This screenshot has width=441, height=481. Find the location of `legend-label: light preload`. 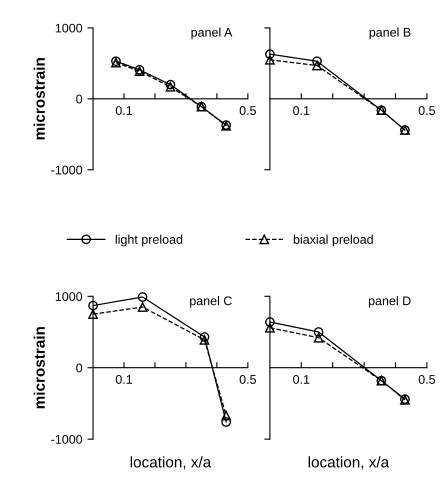

legend-label: light preload is located at coordinates (149, 240).